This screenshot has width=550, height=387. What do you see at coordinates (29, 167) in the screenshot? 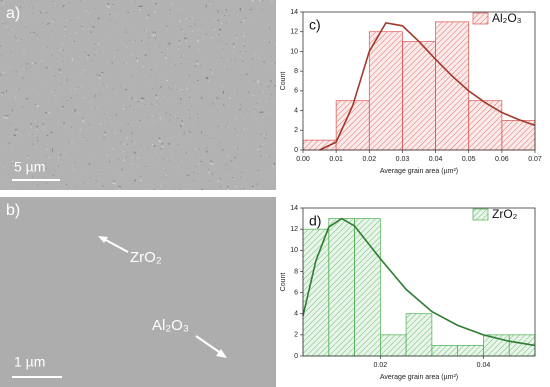
I see `scale-label: 5 µm` at bounding box center [29, 167].